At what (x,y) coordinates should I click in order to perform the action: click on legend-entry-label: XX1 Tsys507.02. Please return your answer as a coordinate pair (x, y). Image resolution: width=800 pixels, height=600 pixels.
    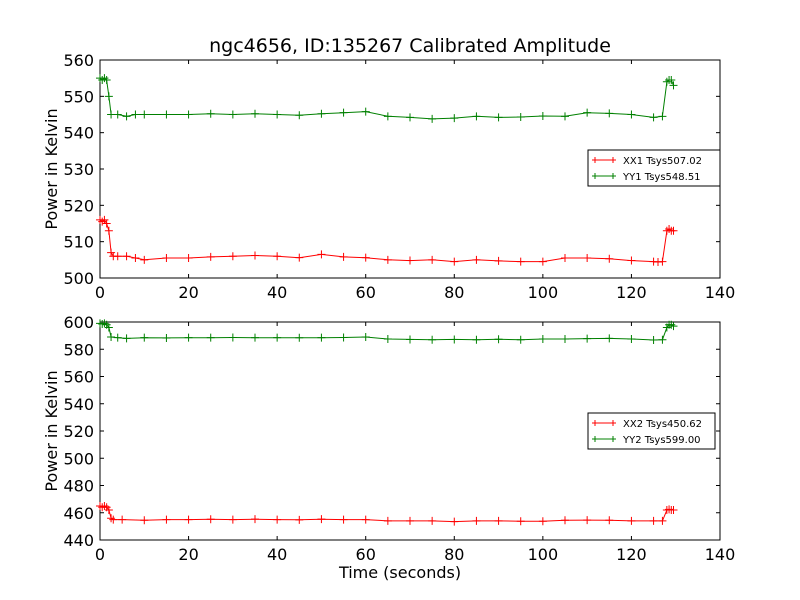
    Looking at the image, I should click on (662, 161).